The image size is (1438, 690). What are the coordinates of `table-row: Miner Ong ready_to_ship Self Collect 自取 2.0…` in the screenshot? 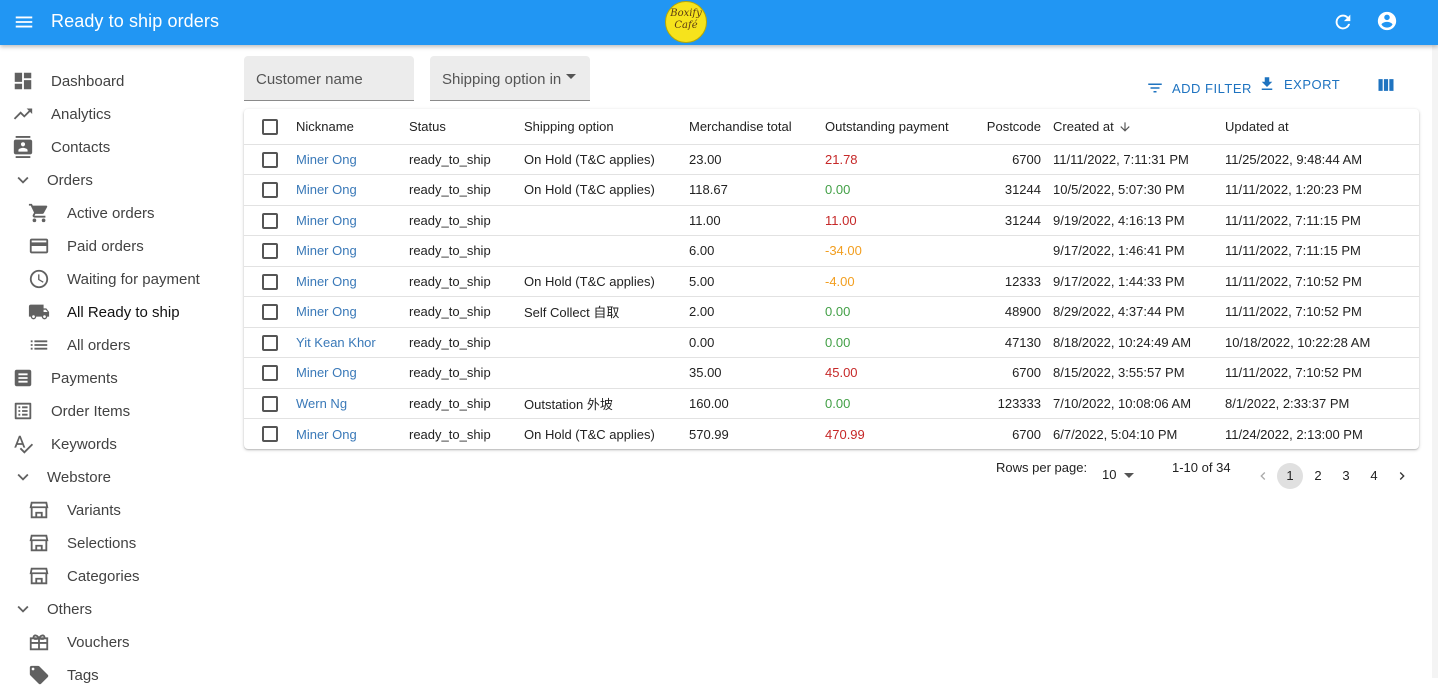 It's located at (831, 312).